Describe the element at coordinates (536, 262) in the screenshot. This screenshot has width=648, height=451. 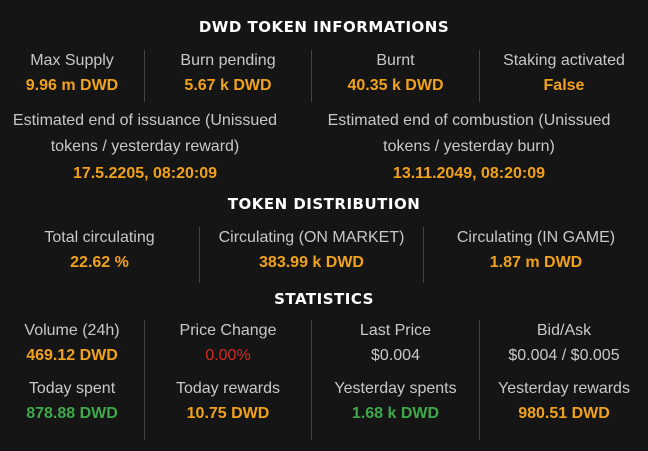
I see `circulating-game-value: 1.87 m DWD` at that location.